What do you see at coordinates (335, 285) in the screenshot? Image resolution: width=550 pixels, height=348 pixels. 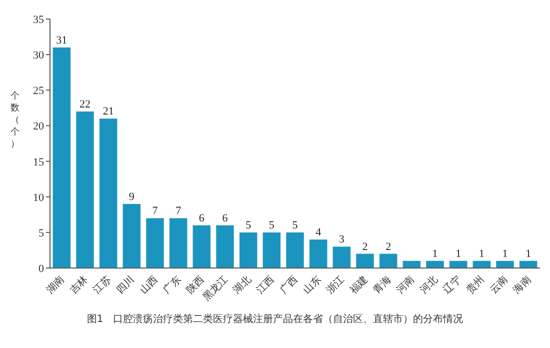 I see `x-tick-label: 浙江` at bounding box center [335, 285].